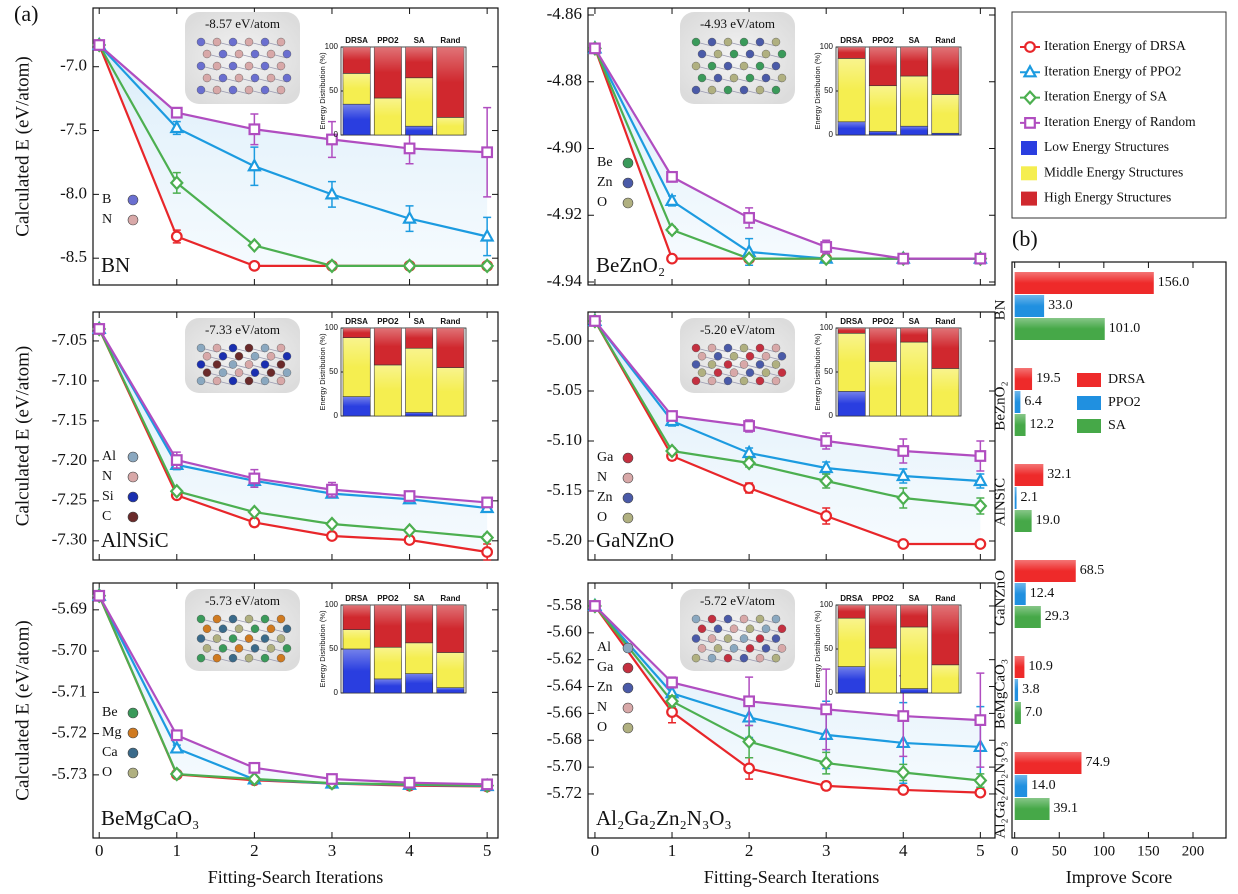 The width and height of the screenshot is (1238, 894). What do you see at coordinates (635, 540) in the screenshot?
I see `panel-name: GaNZnO` at bounding box center [635, 540].